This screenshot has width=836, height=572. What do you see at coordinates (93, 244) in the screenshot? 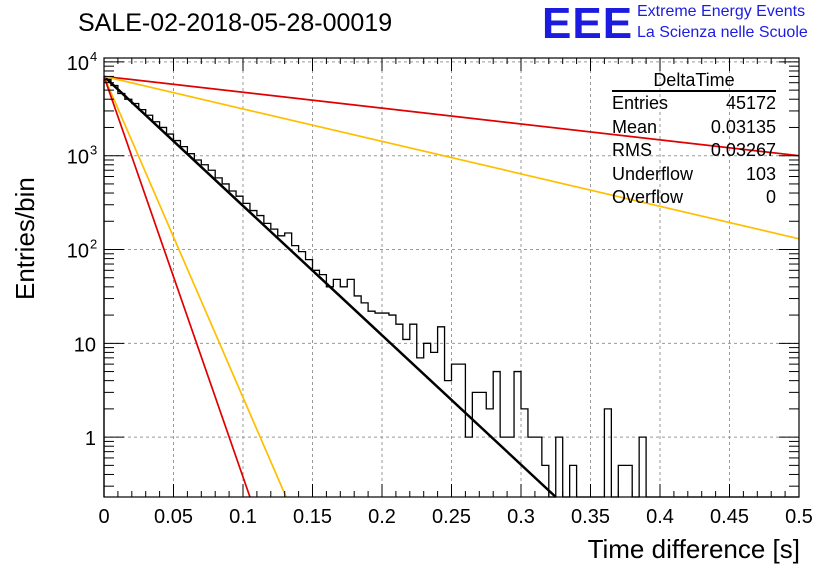
I see `y-tick-exponent: 2` at bounding box center [93, 244].